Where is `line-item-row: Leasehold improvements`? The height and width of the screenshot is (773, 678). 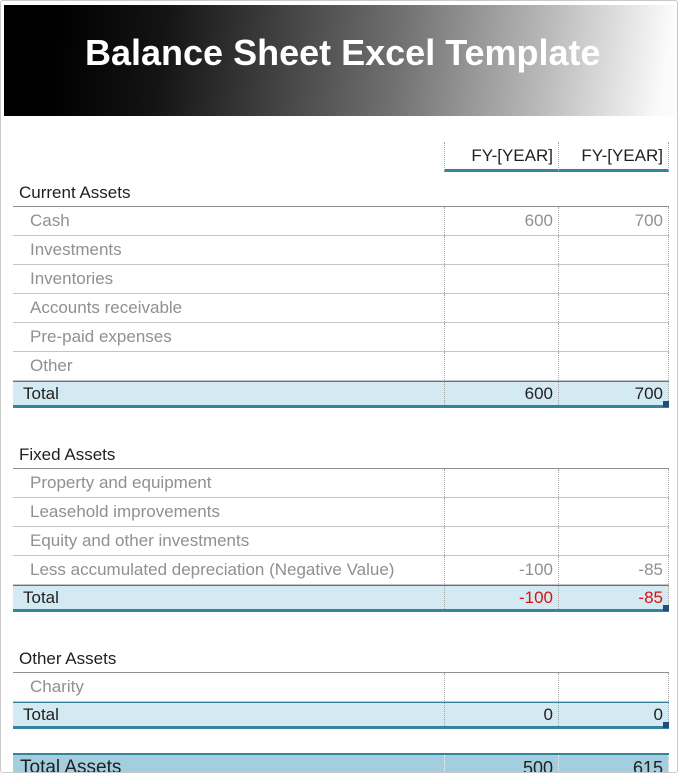 line-item-row: Leasehold improvements is located at coordinates (341, 512).